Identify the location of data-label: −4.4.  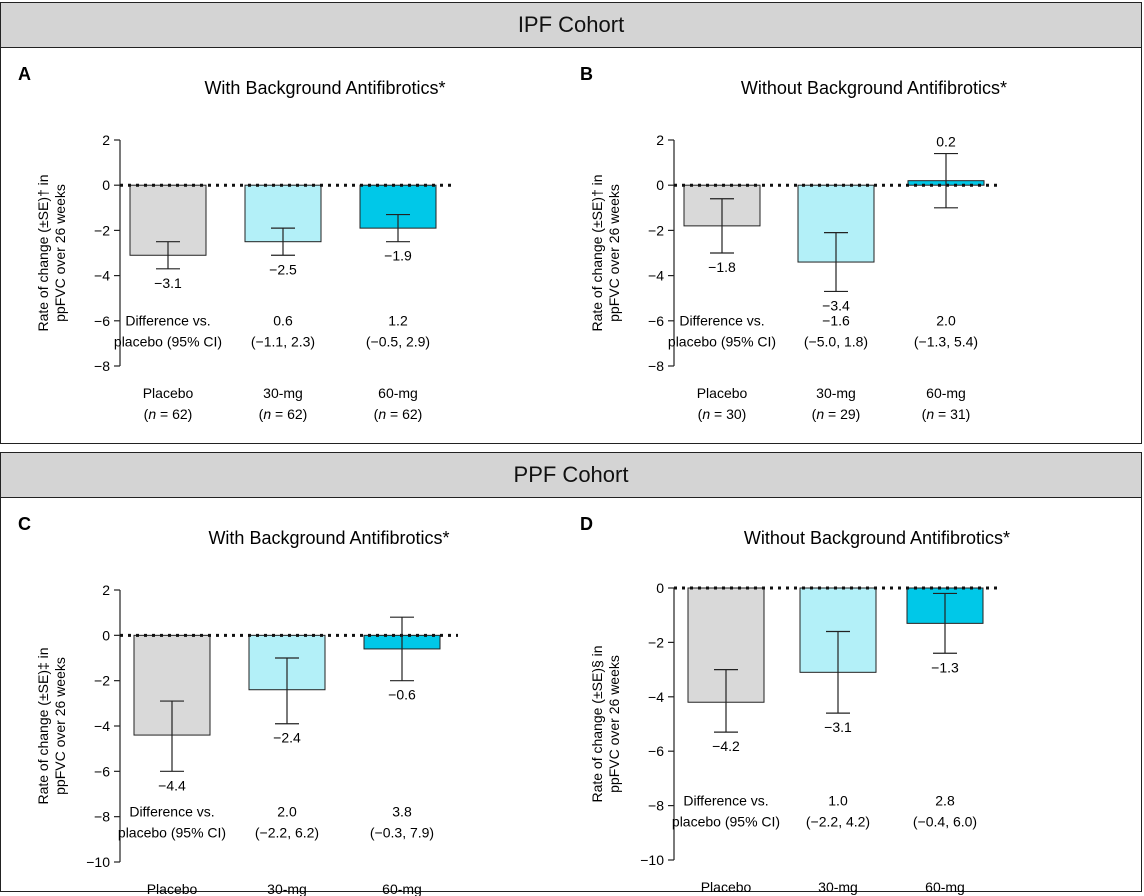
(172, 785).